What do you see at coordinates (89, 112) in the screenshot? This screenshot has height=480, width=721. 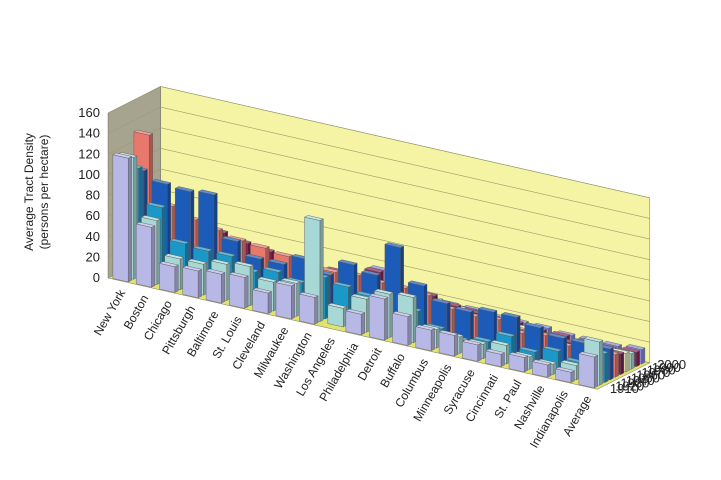 I see `y-tick-label: 160` at bounding box center [89, 112].